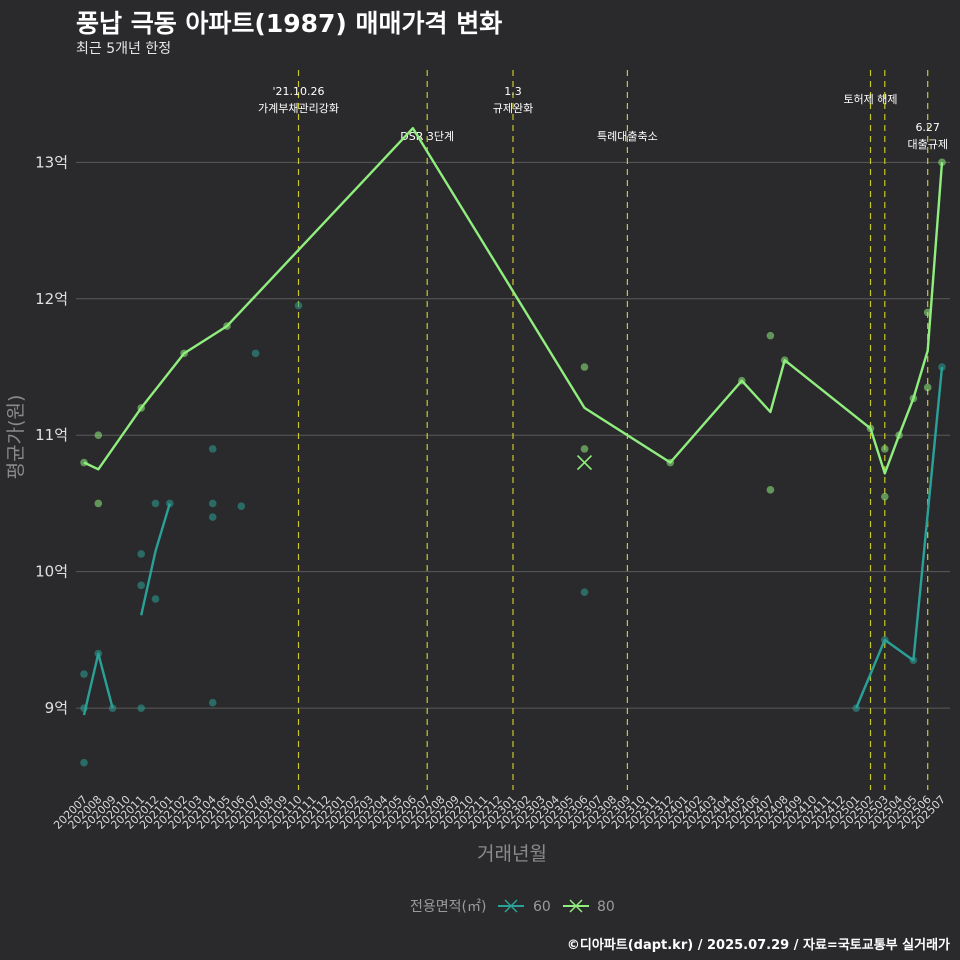 The image size is (960, 960). Describe the element at coordinates (289, 23) in the screenshot. I see `chart-title: 풍납 극동 아파트(1987) 매매가격 변화` at that location.